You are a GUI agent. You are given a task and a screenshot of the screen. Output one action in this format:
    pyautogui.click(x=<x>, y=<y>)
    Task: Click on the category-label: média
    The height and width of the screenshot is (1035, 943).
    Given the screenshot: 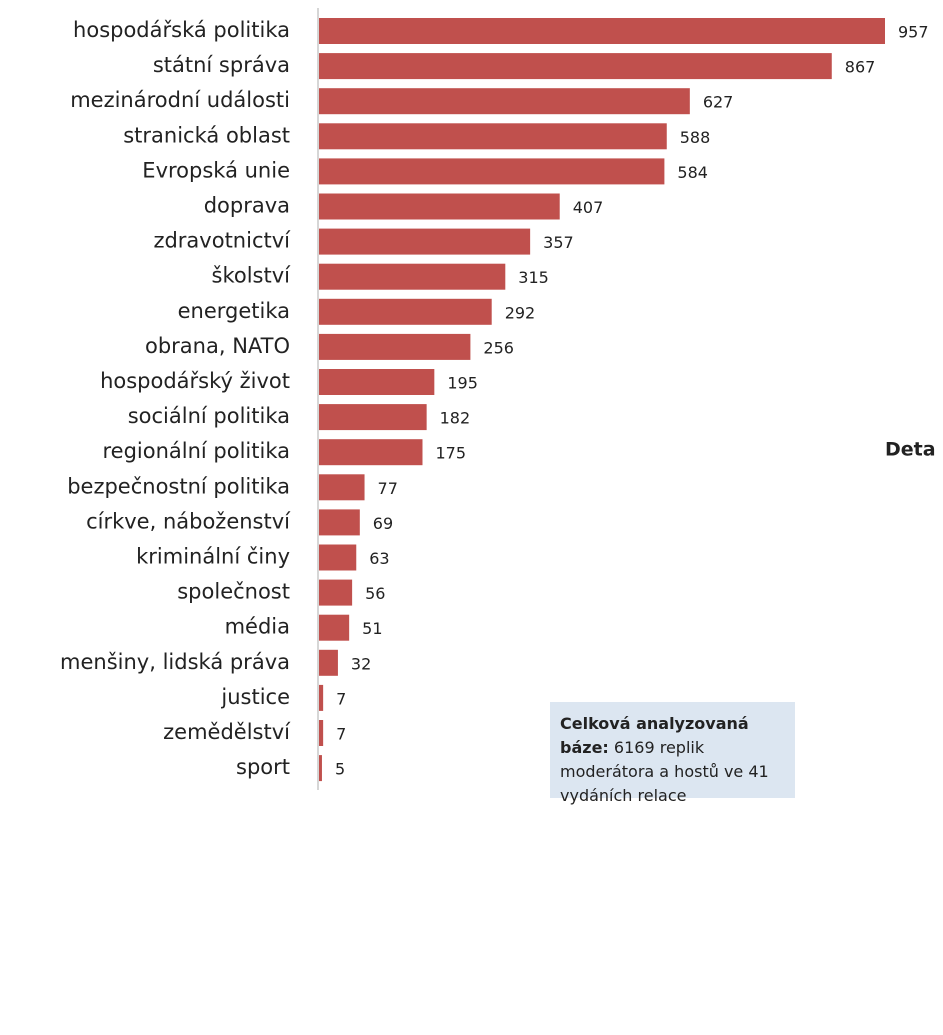 What is the action you would take?
    pyautogui.click(x=257, y=627)
    